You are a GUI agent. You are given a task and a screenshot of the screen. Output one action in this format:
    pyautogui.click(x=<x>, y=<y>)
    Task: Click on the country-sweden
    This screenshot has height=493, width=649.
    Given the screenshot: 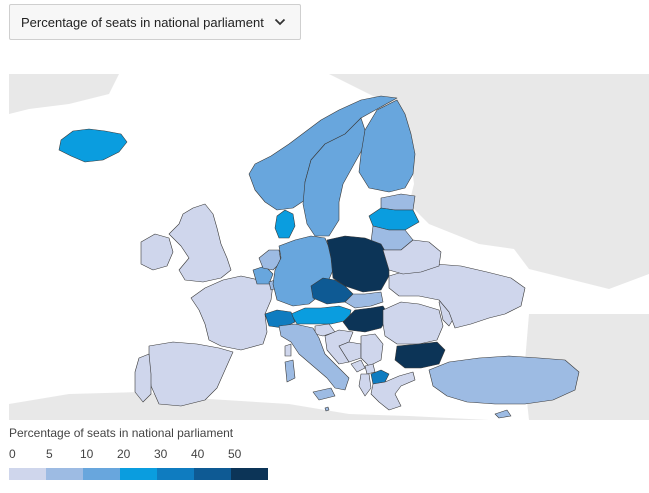 What is the action you would take?
    pyautogui.click(x=334, y=177)
    